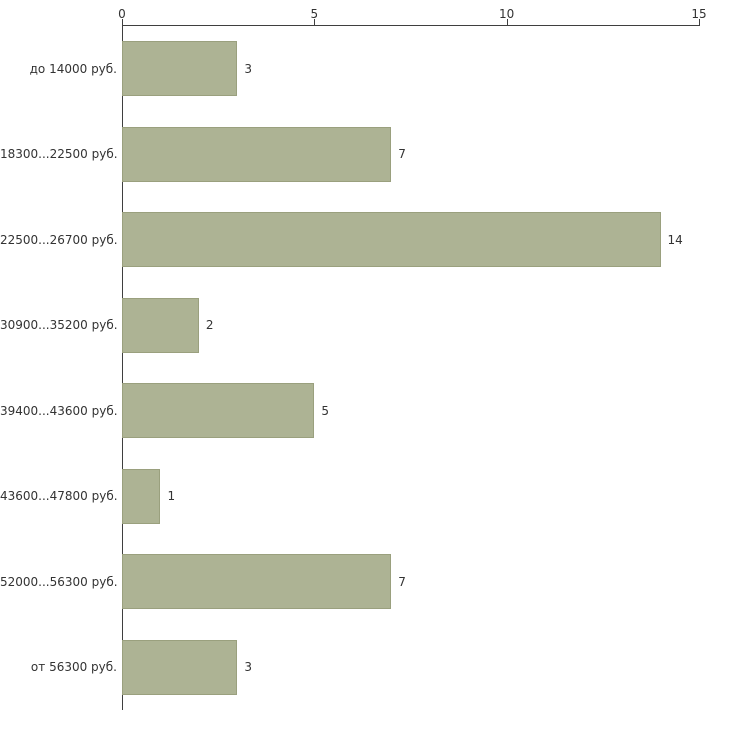 This screenshot has height=730, width=730. What do you see at coordinates (59, 410) in the screenshot?
I see `category-label: 39400...43600 руб.` at bounding box center [59, 410].